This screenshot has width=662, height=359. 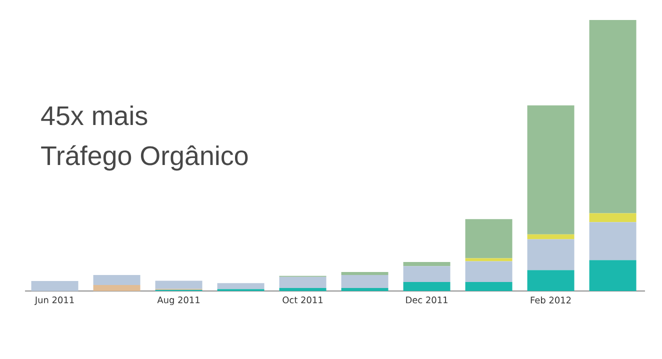 I want to click on x-tick-label: Aug 2011, so click(x=178, y=301).